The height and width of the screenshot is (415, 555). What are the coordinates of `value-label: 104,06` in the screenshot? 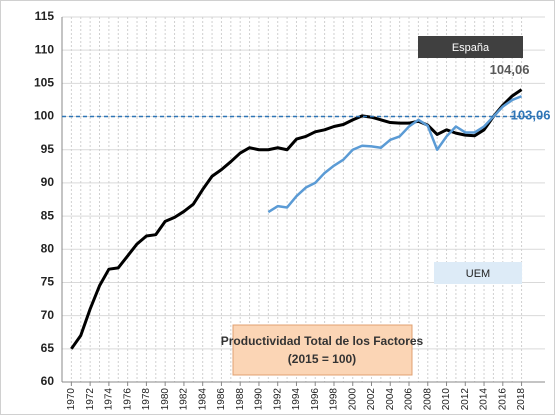 It's located at (510, 69).